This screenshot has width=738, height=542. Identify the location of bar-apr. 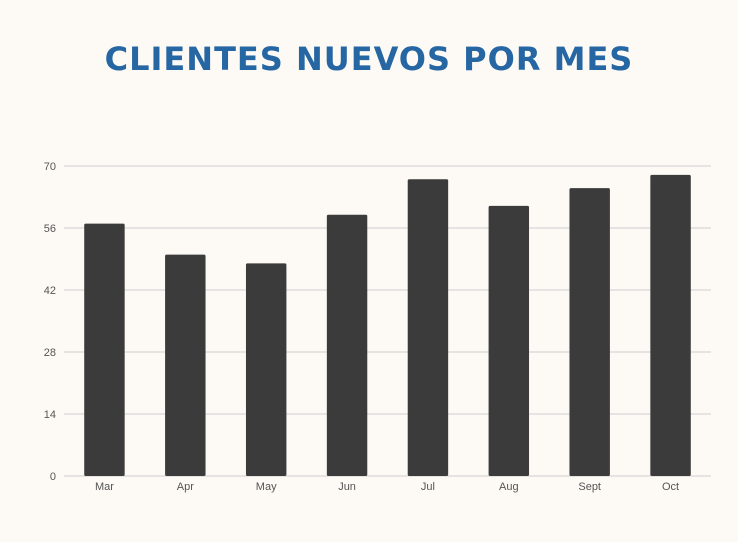
(185, 365).